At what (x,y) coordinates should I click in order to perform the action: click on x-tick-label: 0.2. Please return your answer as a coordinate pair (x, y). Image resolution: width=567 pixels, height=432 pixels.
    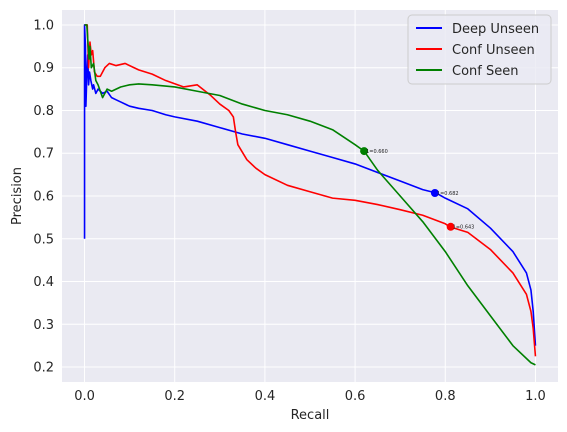
    Looking at the image, I should click on (174, 396).